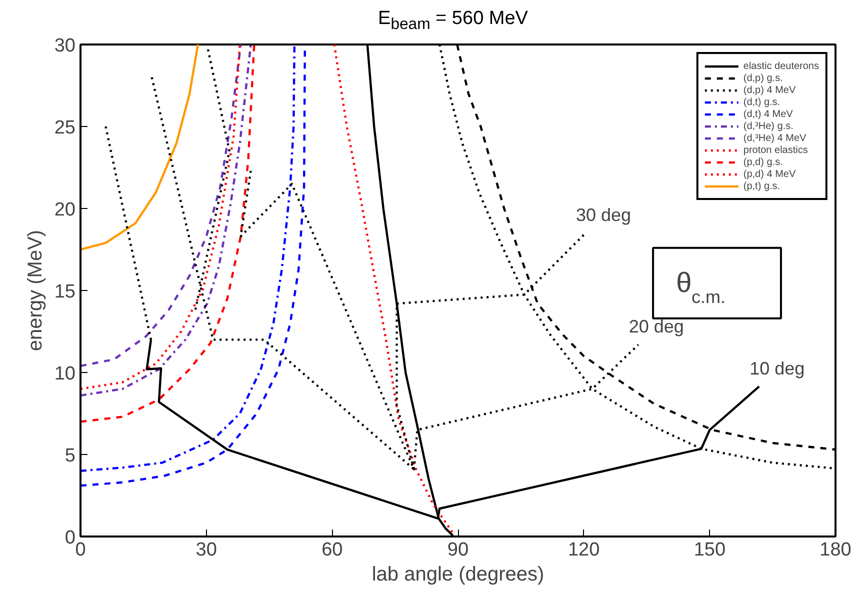  Describe the element at coordinates (656, 326) in the screenshot. I see `annotation: 20 deg` at that location.